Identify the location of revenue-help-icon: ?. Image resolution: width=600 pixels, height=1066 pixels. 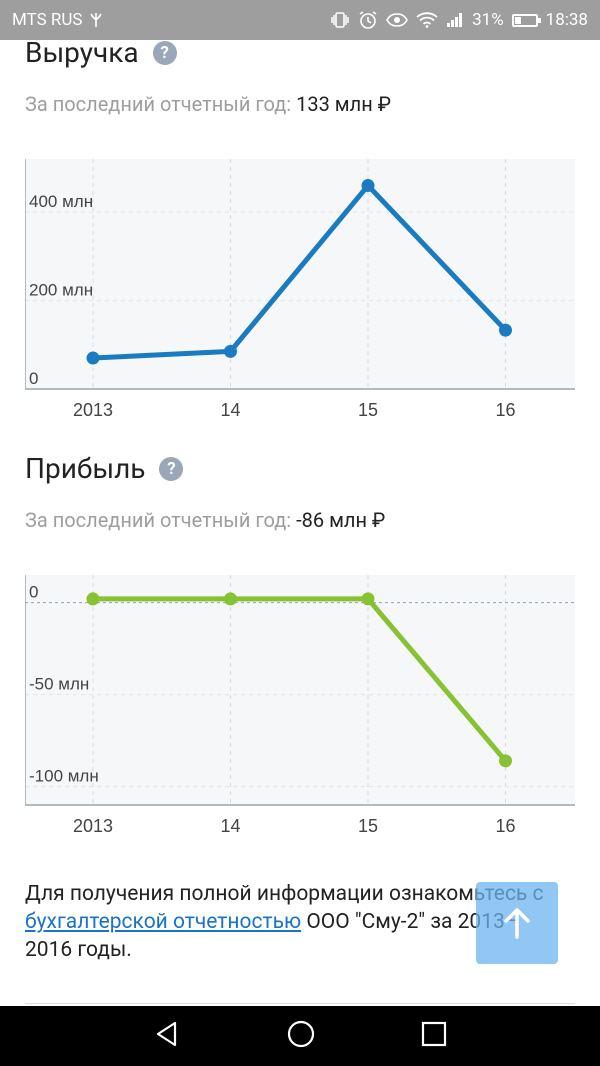
(164, 52).